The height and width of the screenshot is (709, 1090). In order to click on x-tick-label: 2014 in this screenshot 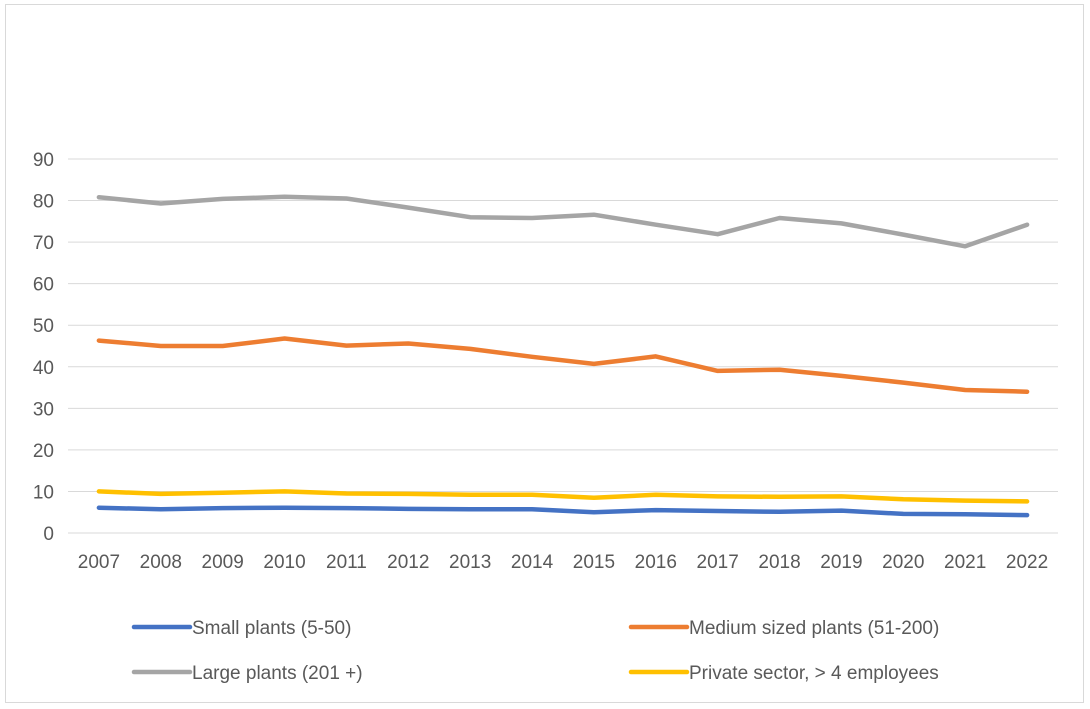, I will do `click(532, 562)`.